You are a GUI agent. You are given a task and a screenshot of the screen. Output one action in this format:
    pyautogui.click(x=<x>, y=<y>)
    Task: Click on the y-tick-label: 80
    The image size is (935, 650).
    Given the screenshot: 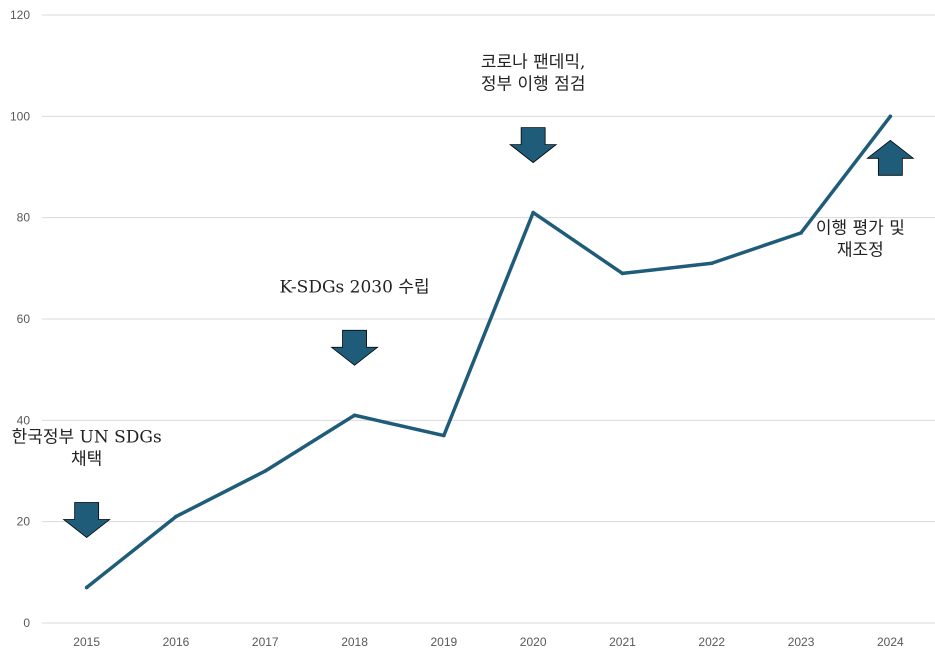 What is the action you would take?
    pyautogui.click(x=24, y=218)
    